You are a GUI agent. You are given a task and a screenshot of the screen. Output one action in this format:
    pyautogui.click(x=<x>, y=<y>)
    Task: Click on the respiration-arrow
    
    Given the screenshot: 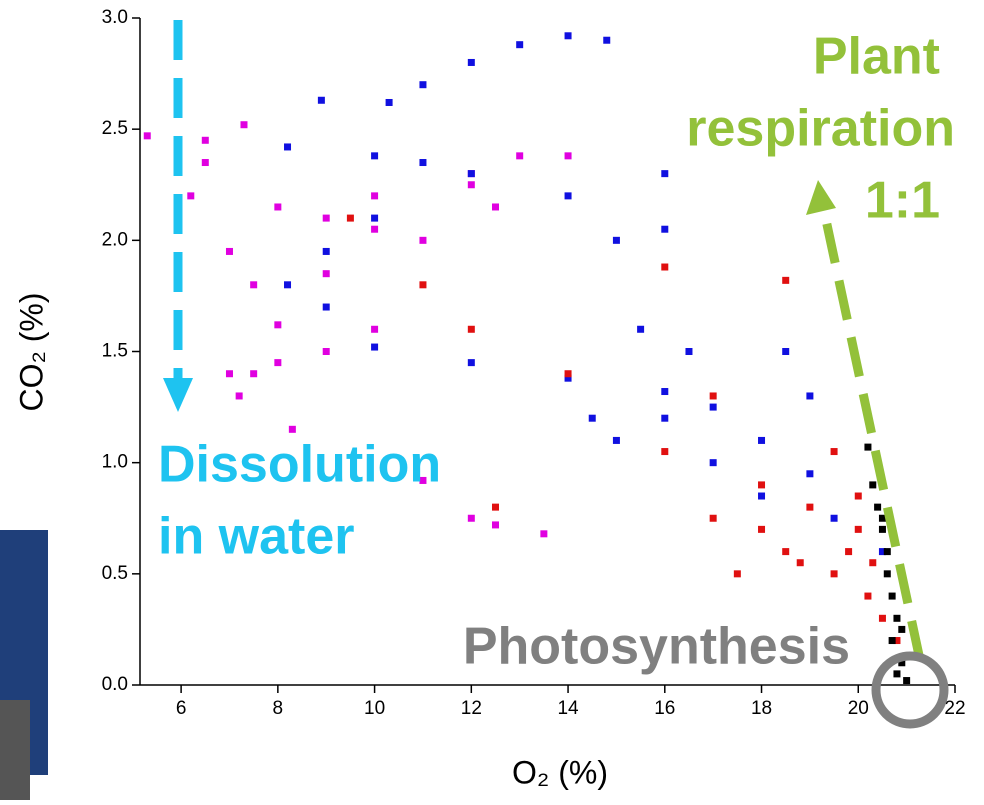 What is the action you would take?
    pyautogui.click(x=873, y=440)
    